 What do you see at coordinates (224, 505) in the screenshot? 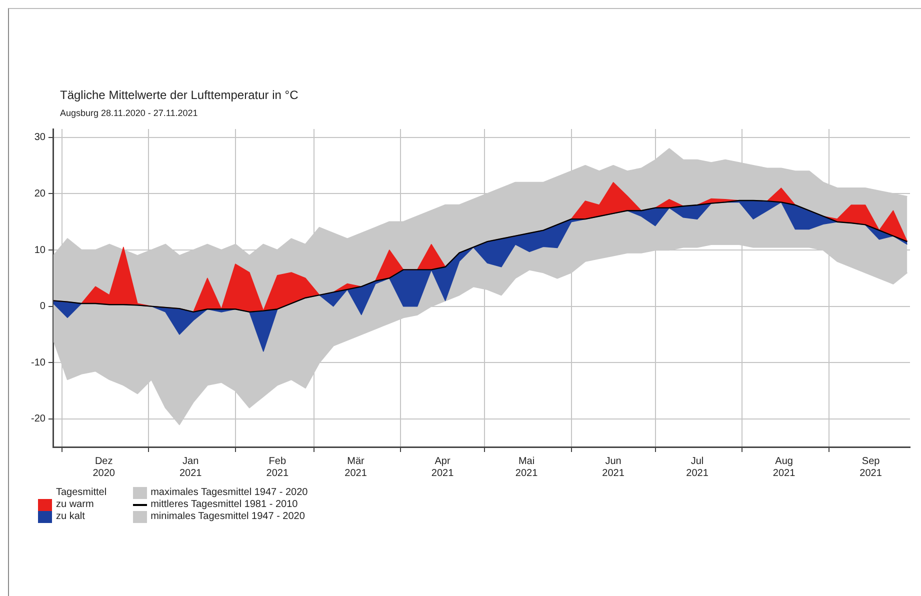
I see `legend-label: mittleres Tagesmittel 1981 - 2010` at bounding box center [224, 505].